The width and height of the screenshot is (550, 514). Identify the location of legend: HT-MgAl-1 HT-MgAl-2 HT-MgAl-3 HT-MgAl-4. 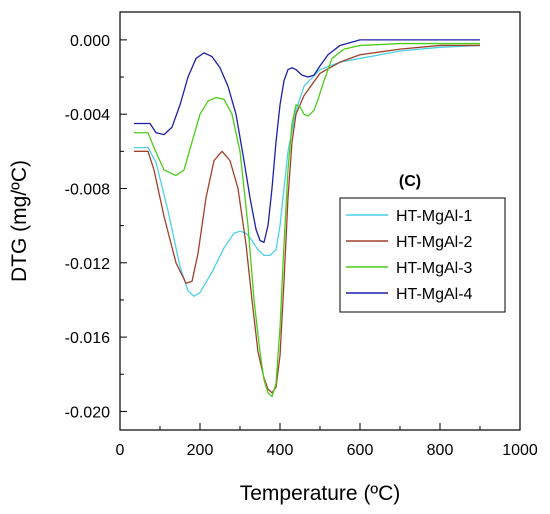
(422, 255).